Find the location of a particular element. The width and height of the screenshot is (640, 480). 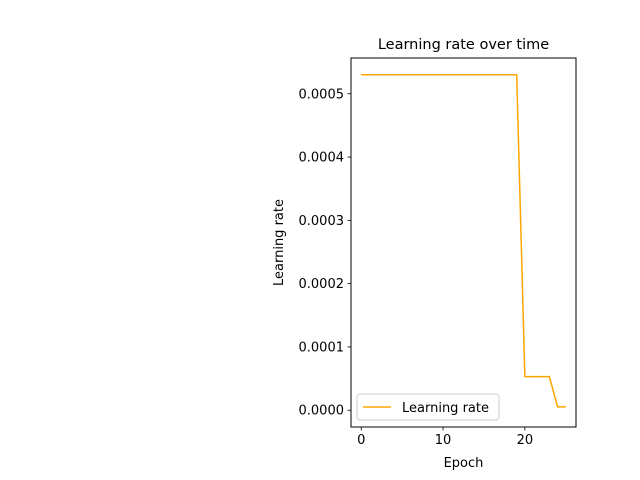

x-tick-label: 0 is located at coordinates (361, 440).